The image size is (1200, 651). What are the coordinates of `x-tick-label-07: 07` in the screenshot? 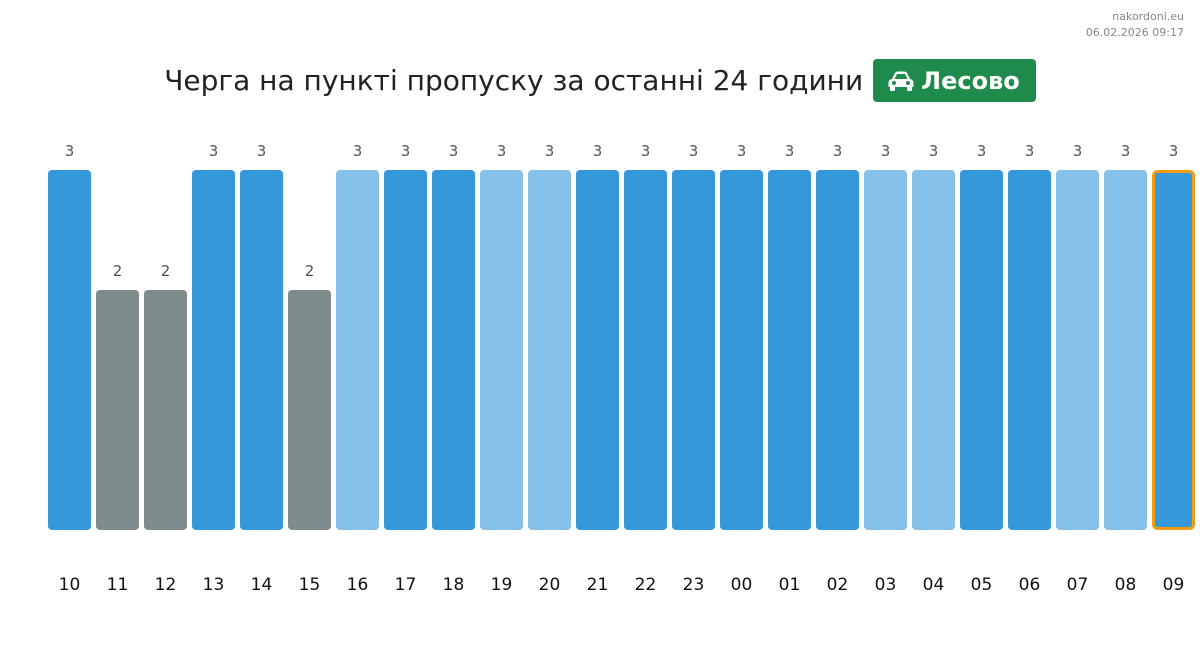 It's located at (1078, 585).